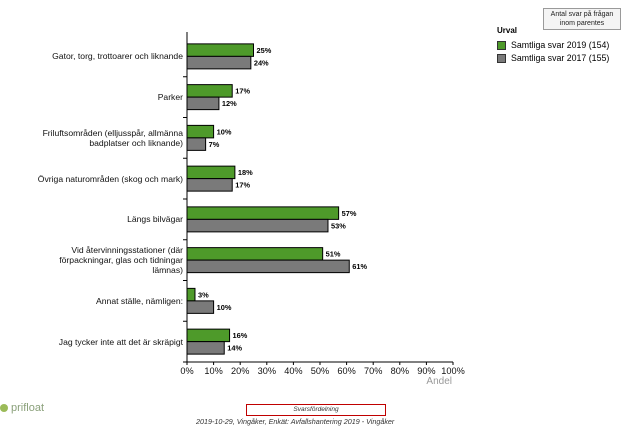  What do you see at coordinates (214, 144) in the screenshot?
I see `data-label: 7%` at bounding box center [214, 144].